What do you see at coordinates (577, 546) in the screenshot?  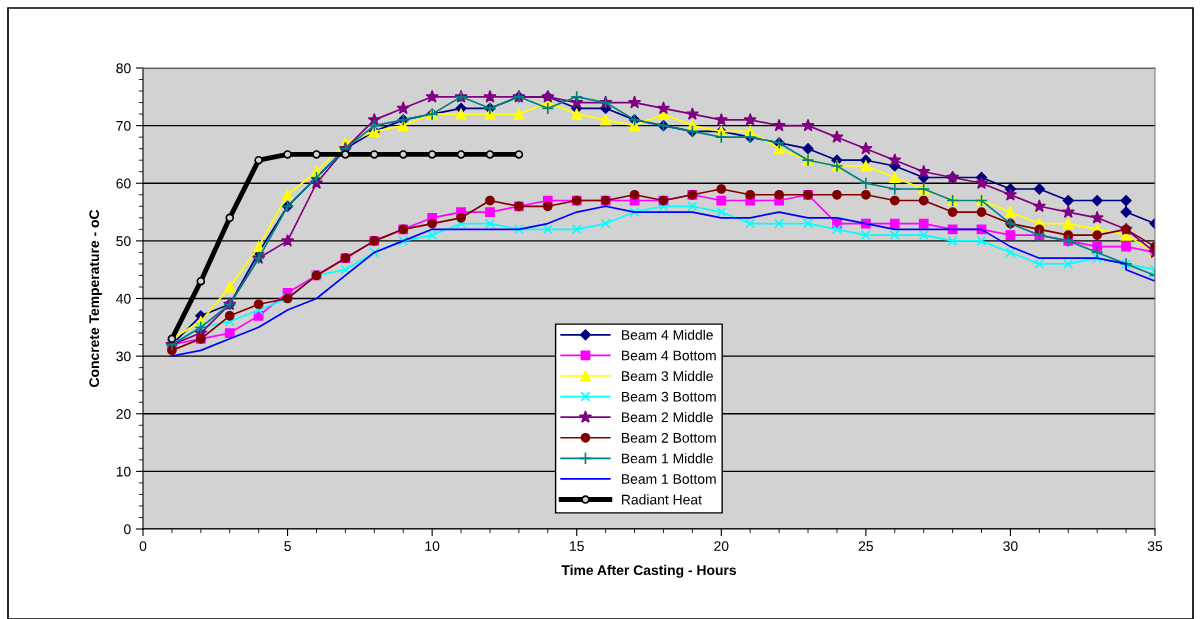 I see `x-tick-label: 15` at bounding box center [577, 546].